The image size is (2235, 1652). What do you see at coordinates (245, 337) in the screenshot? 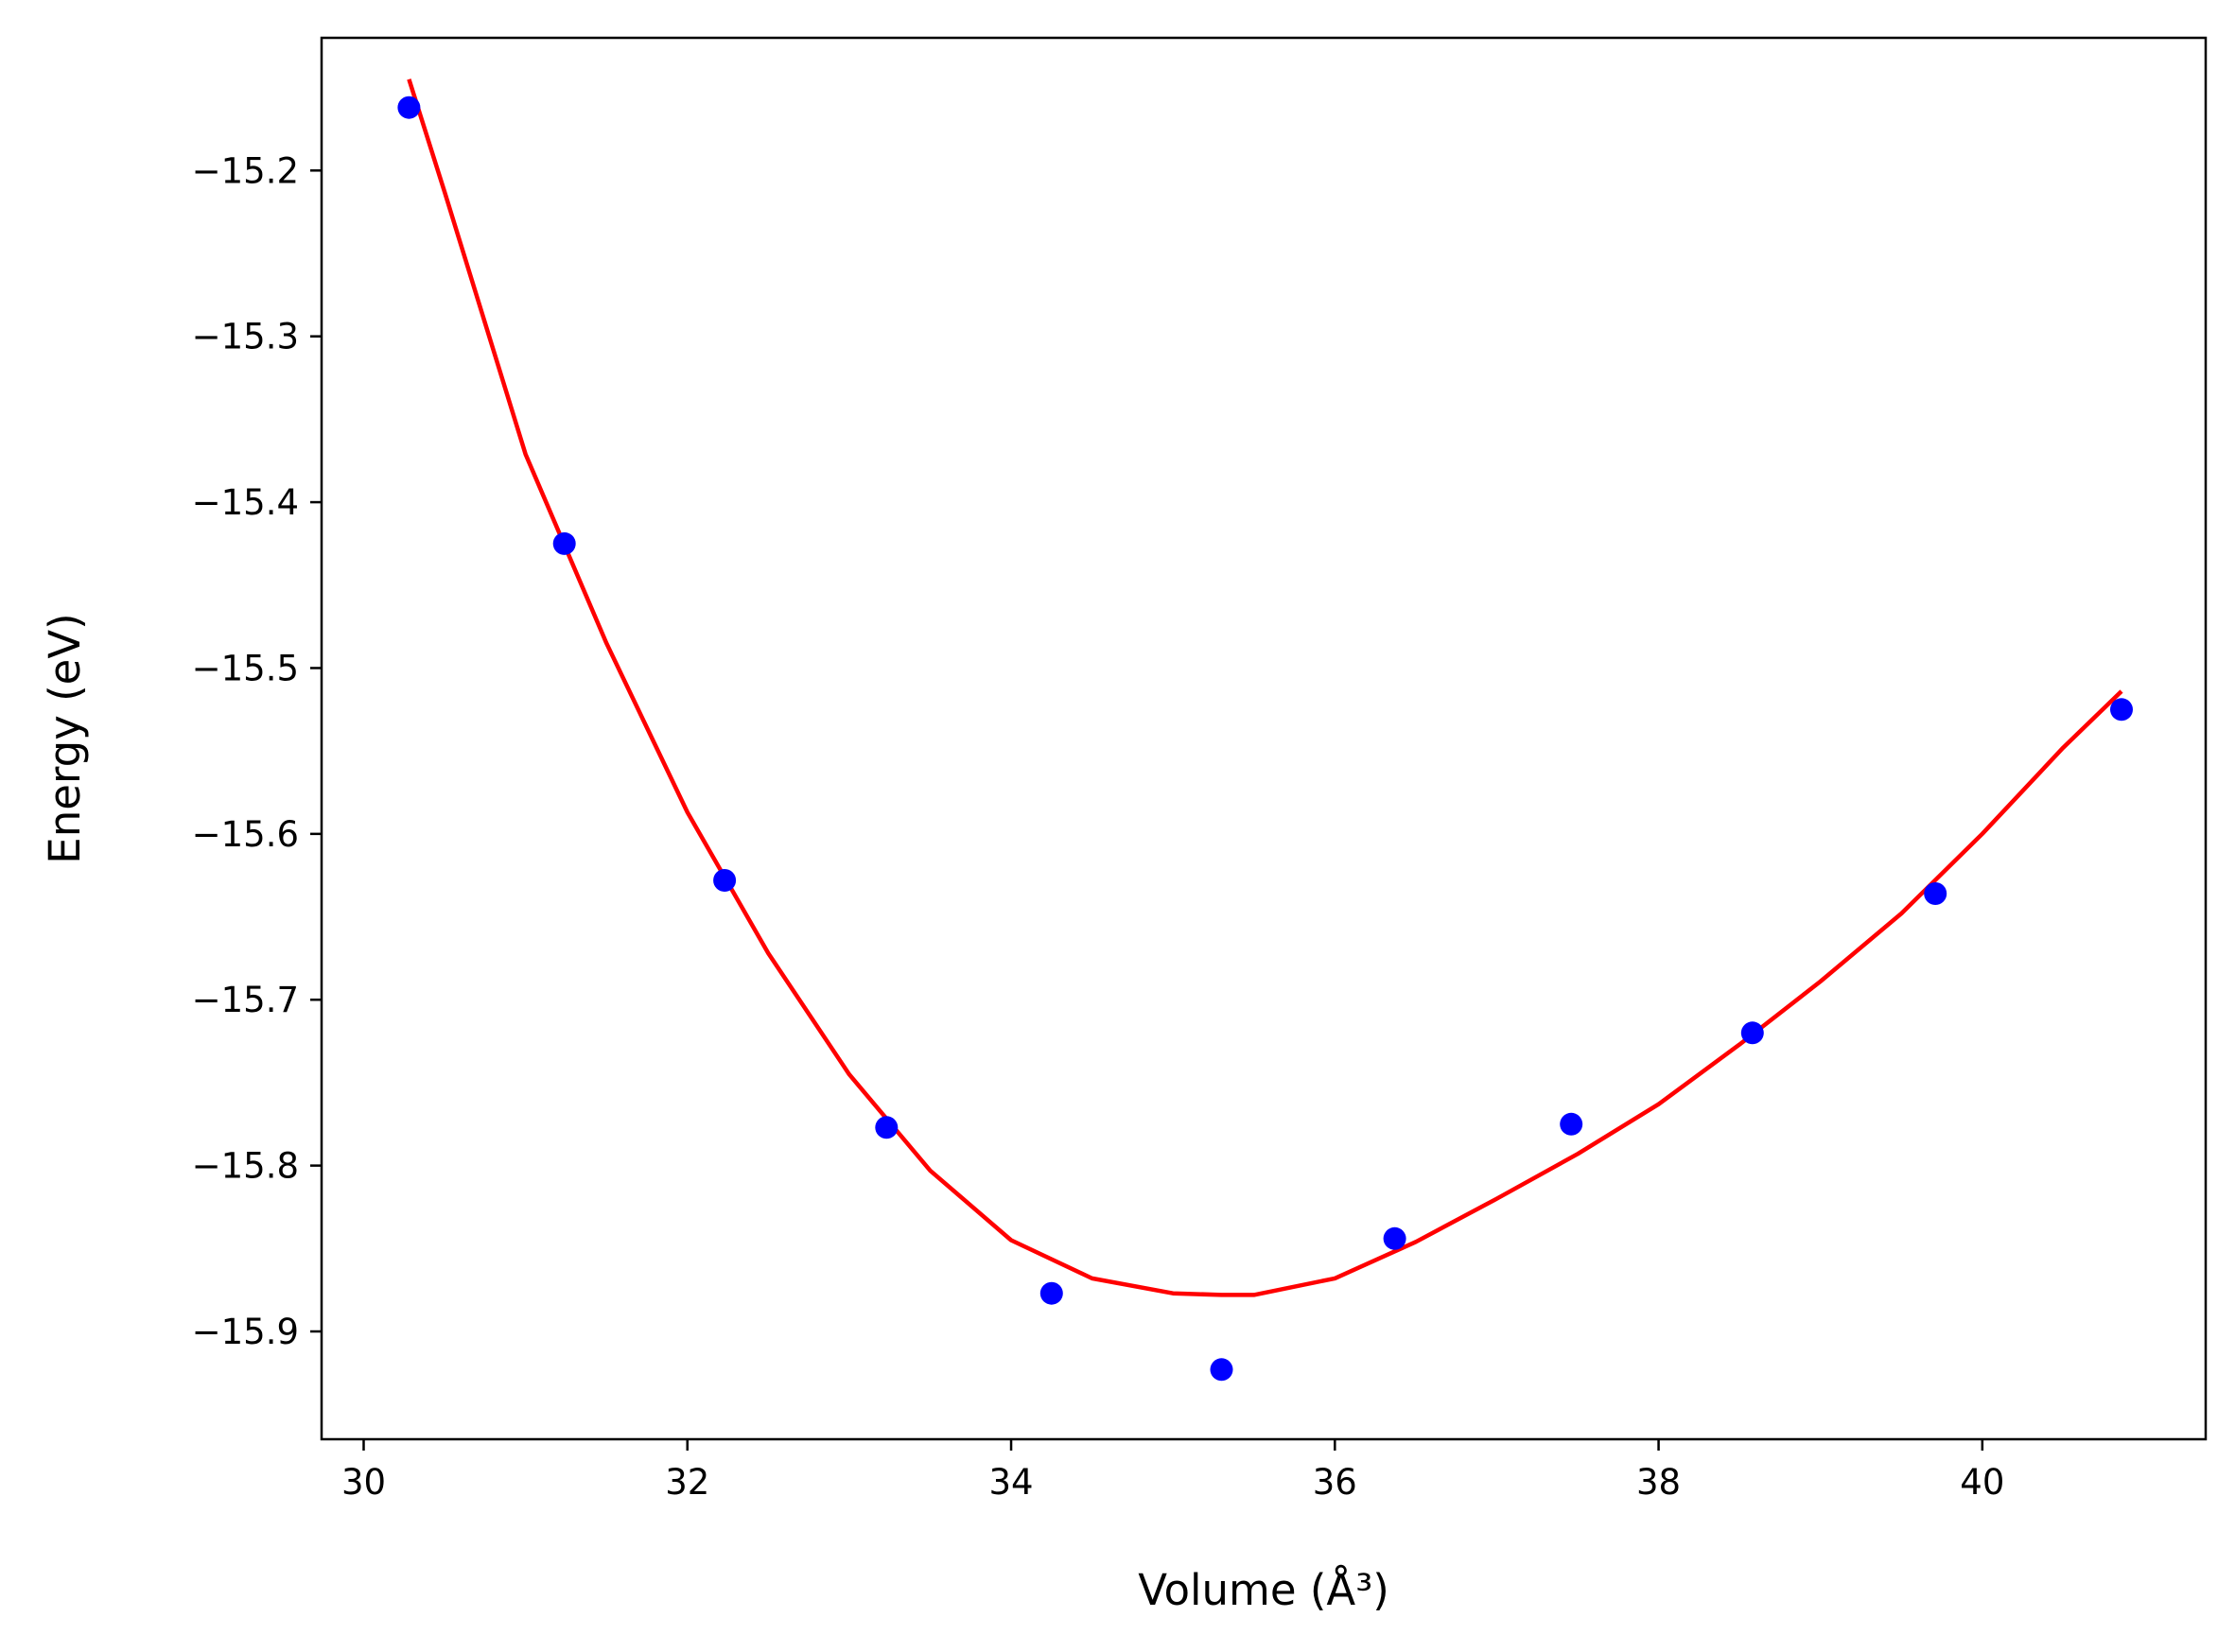
I see `y-tick-label: −15.3` at bounding box center [245, 337].